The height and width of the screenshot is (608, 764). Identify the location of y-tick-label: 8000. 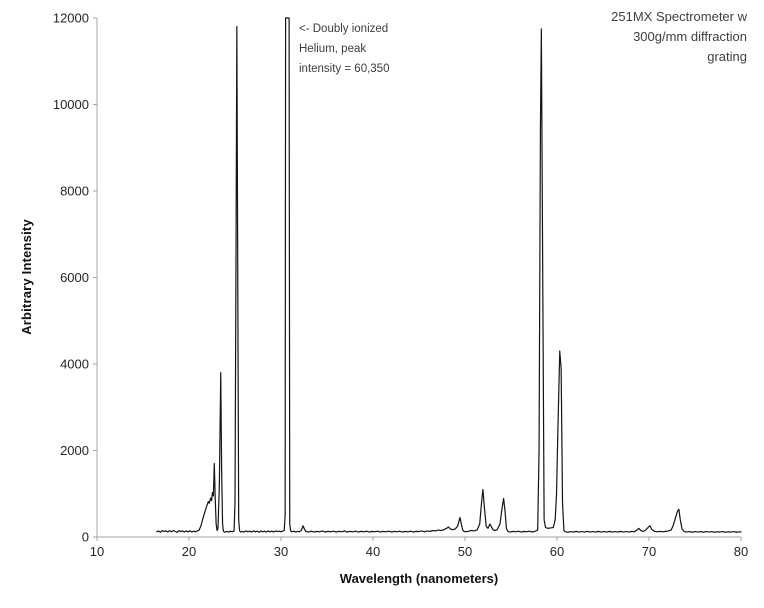
(74, 191).